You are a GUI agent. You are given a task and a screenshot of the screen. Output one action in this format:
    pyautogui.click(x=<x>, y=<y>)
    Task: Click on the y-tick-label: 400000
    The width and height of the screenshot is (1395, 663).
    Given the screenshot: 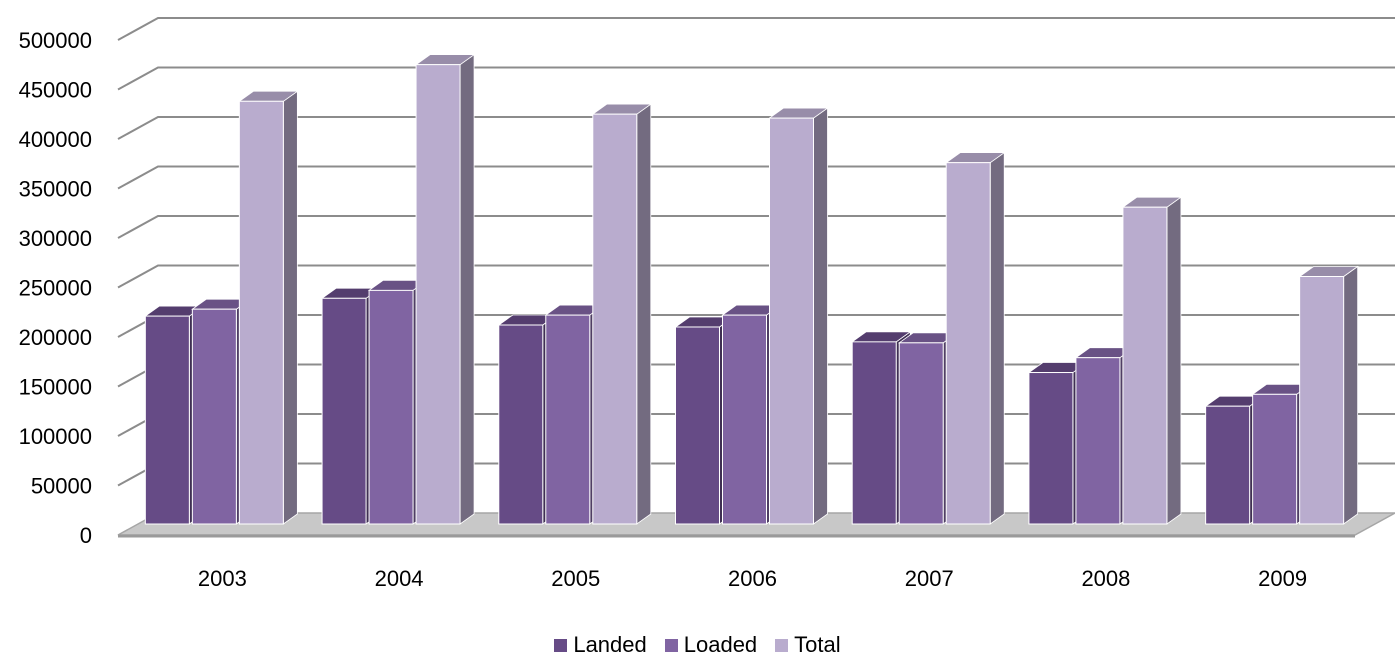 What is the action you would take?
    pyautogui.click(x=55, y=139)
    